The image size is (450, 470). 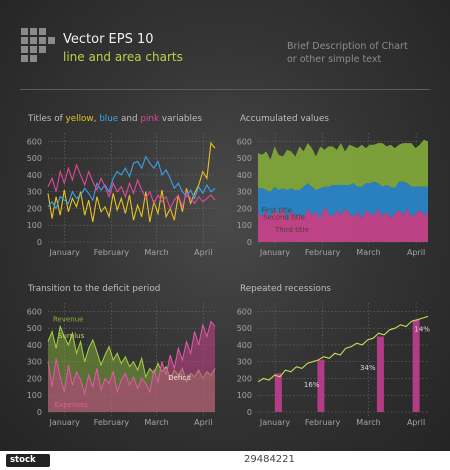 I want to click on chart-1-ytick-6: 600, so click(x=34, y=141).